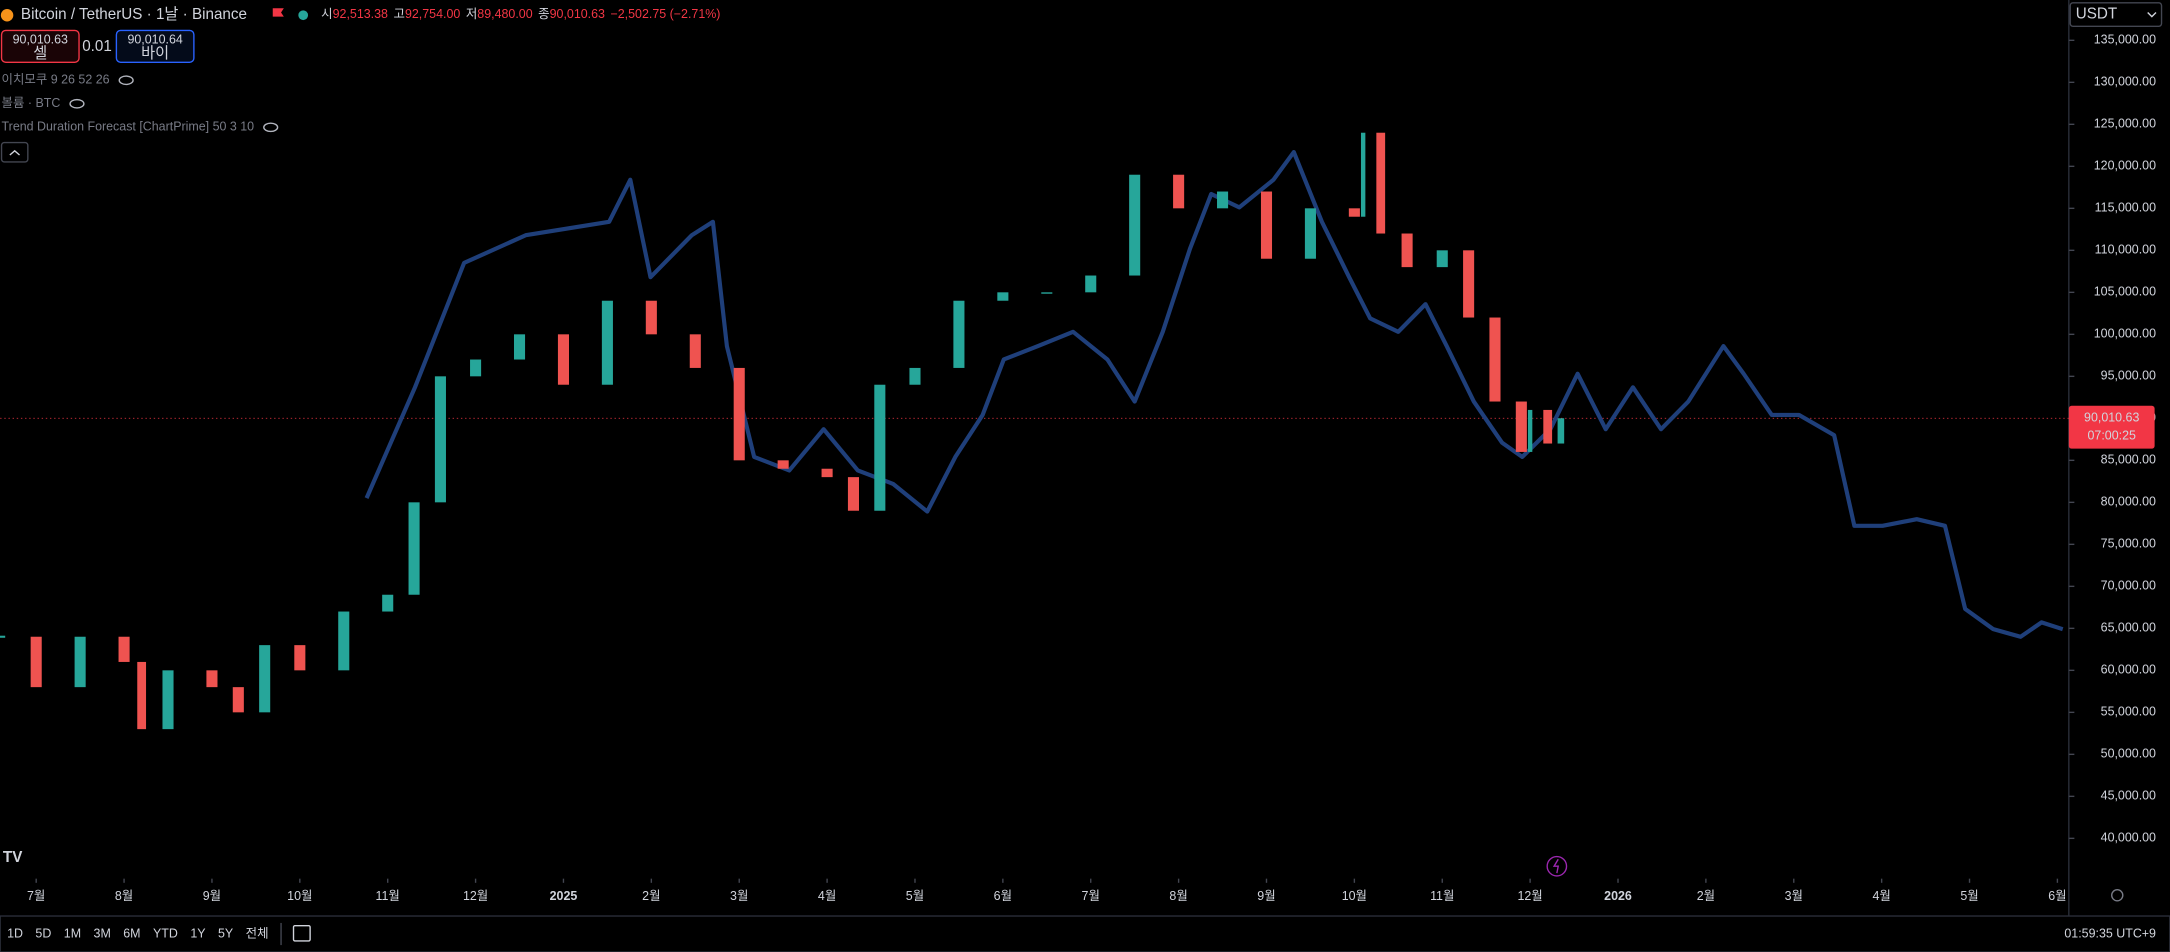  What do you see at coordinates (360, 15) in the screenshot?
I see `ohlc-value: 92,513.38` at bounding box center [360, 15].